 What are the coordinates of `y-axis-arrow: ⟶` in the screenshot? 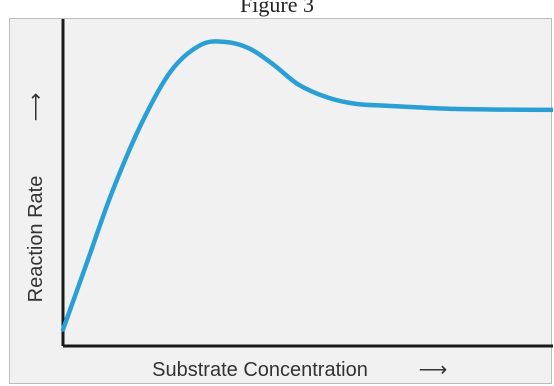 It's located at (36, 107).